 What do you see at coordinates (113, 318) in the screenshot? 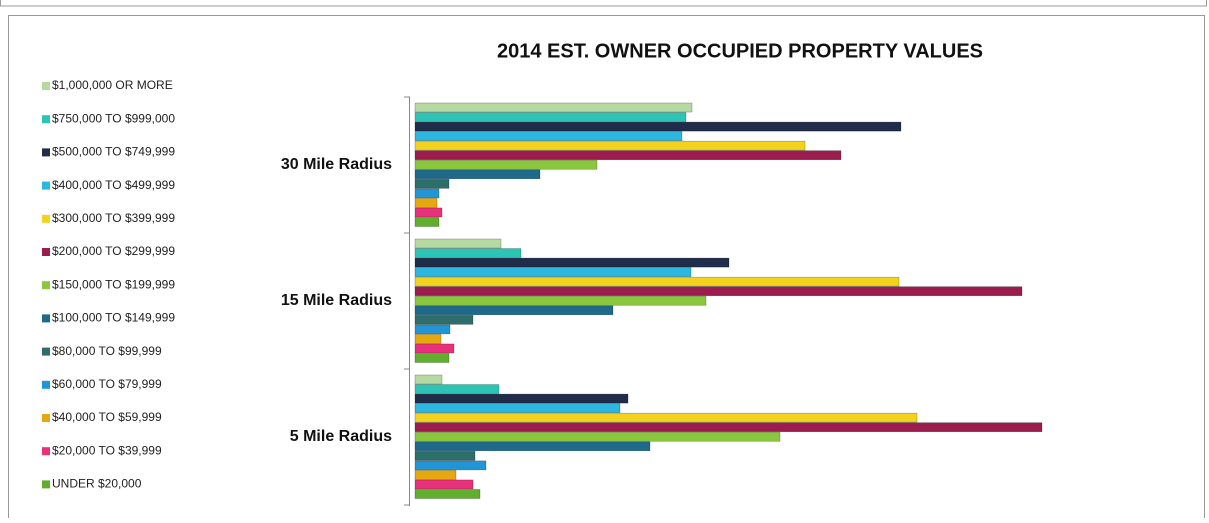
I see `legend-label: $100,000 TO $149,999` at bounding box center [113, 318].